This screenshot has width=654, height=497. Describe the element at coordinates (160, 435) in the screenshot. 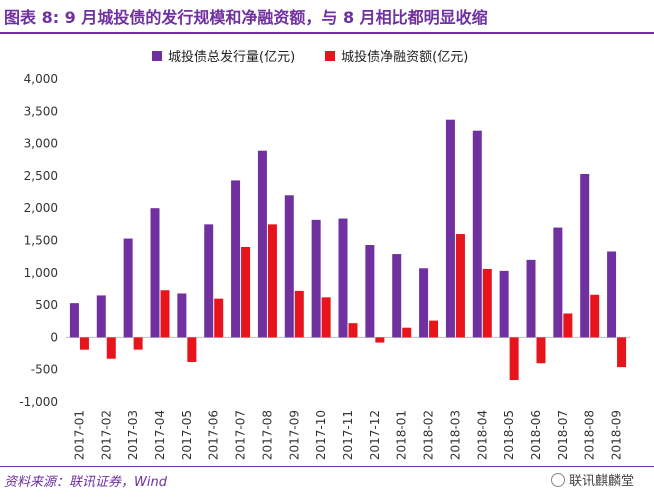

I see `x-tick-label: 2017-04` at that location.